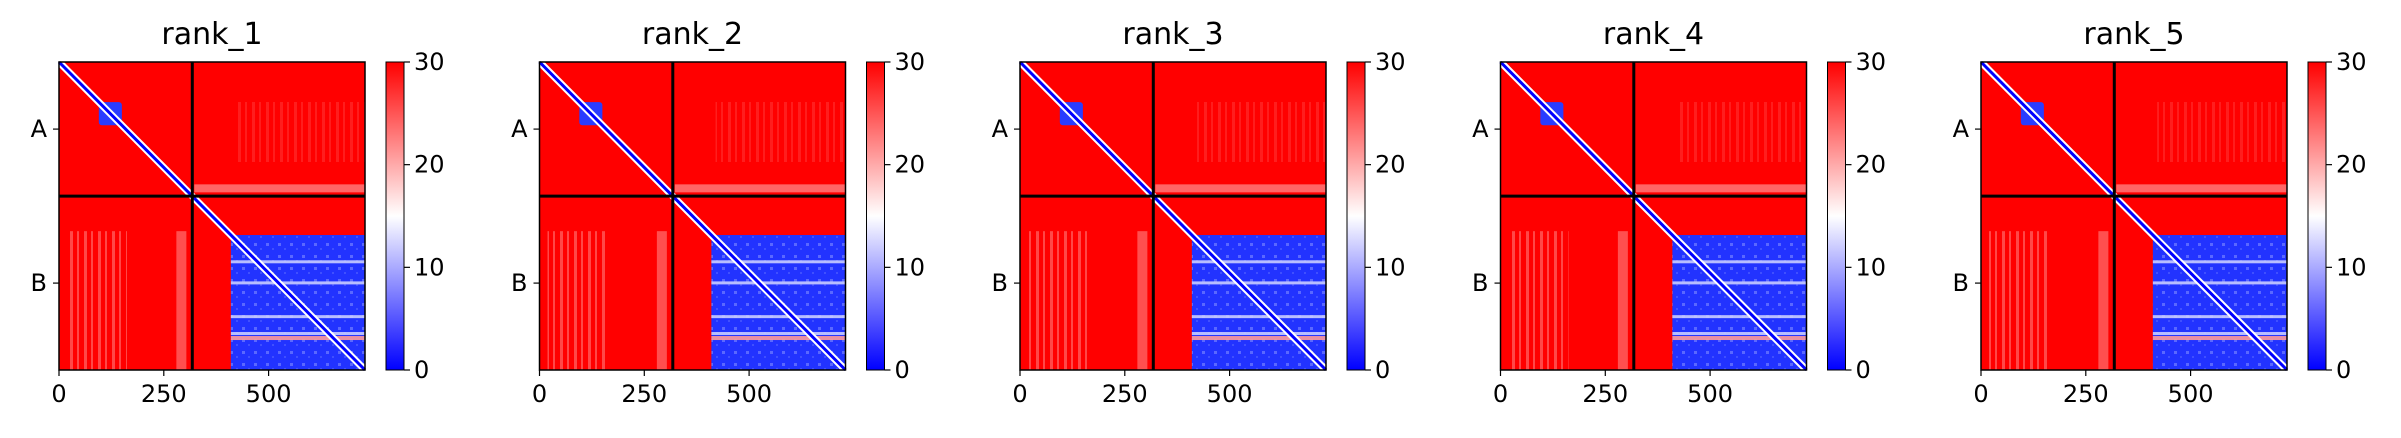  Describe the element at coordinates (1172, 34) in the screenshot. I see `panel-title: rank_3` at that location.